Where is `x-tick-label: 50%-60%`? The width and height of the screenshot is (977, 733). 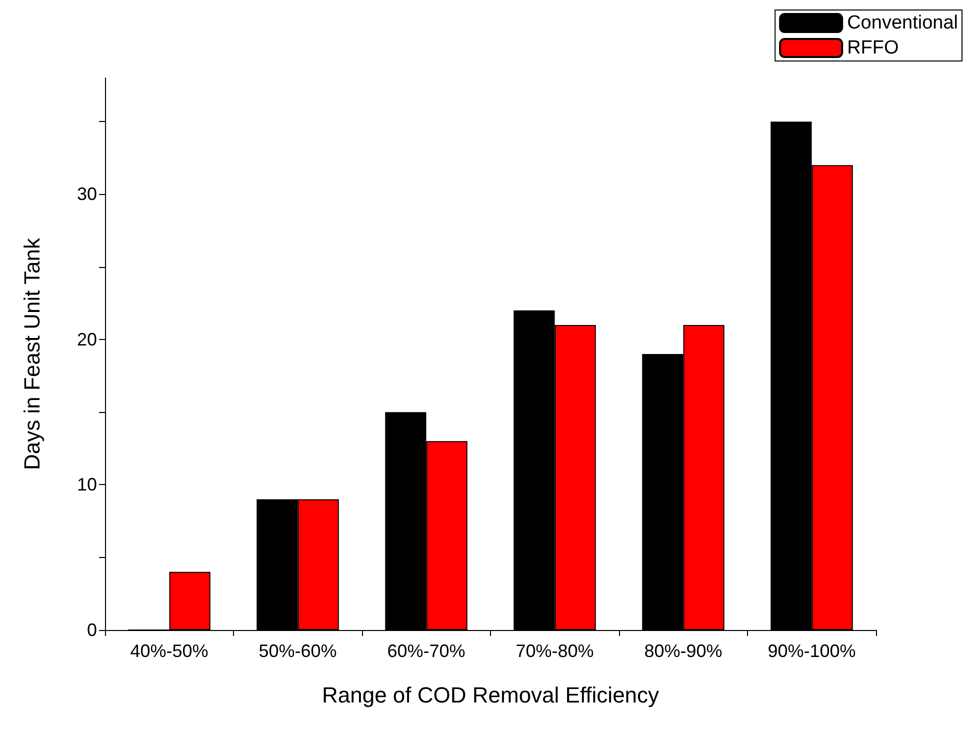
x-tick-label: 50%-60% is located at coordinates (297, 651).